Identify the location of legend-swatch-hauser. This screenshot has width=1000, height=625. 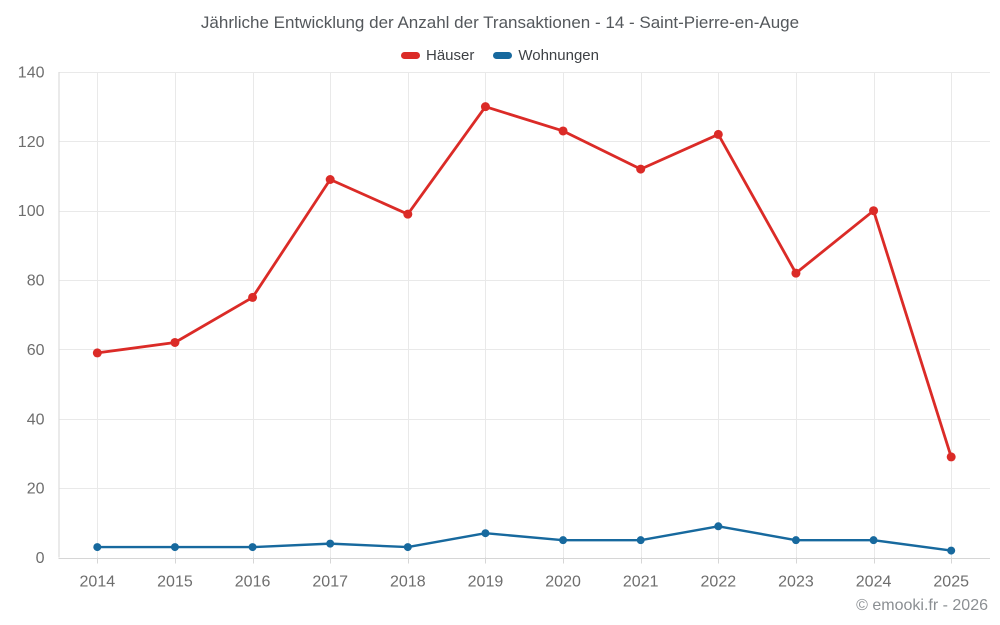
(410, 55).